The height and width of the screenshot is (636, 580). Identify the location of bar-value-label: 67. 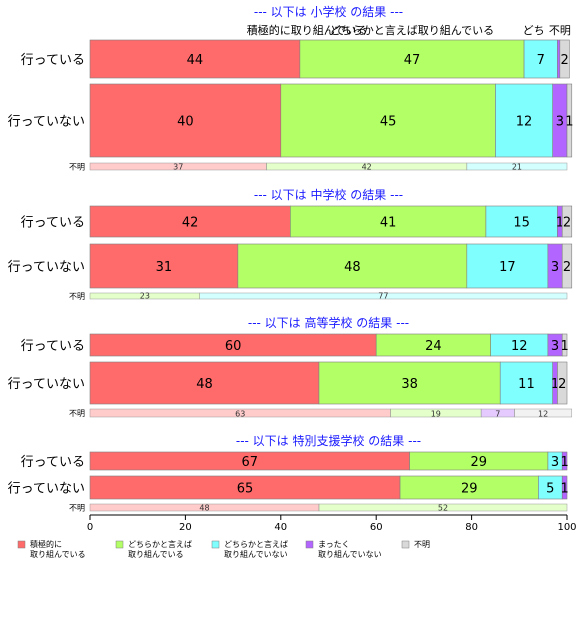
(250, 462).